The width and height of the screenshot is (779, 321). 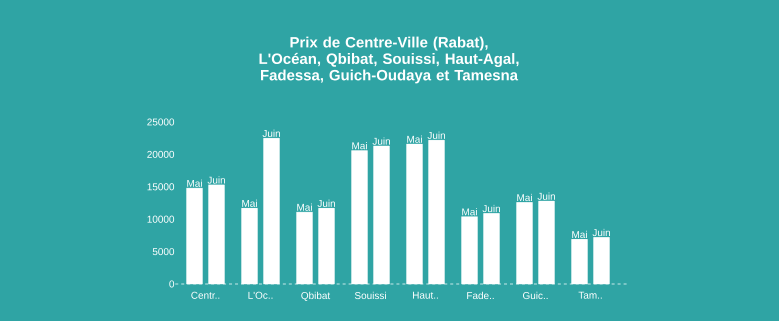 I want to click on x-tick-label: Guic.., so click(x=535, y=296).